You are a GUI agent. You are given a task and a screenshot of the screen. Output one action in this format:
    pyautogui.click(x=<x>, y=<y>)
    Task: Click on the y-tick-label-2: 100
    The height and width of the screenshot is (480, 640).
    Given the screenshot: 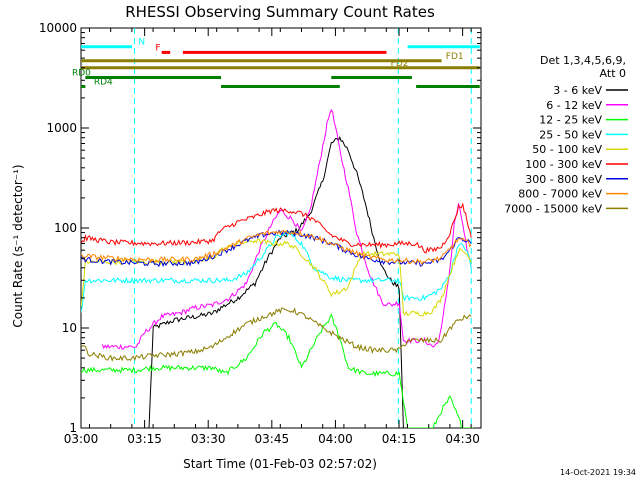 What is the action you would take?
    pyautogui.click(x=65, y=228)
    